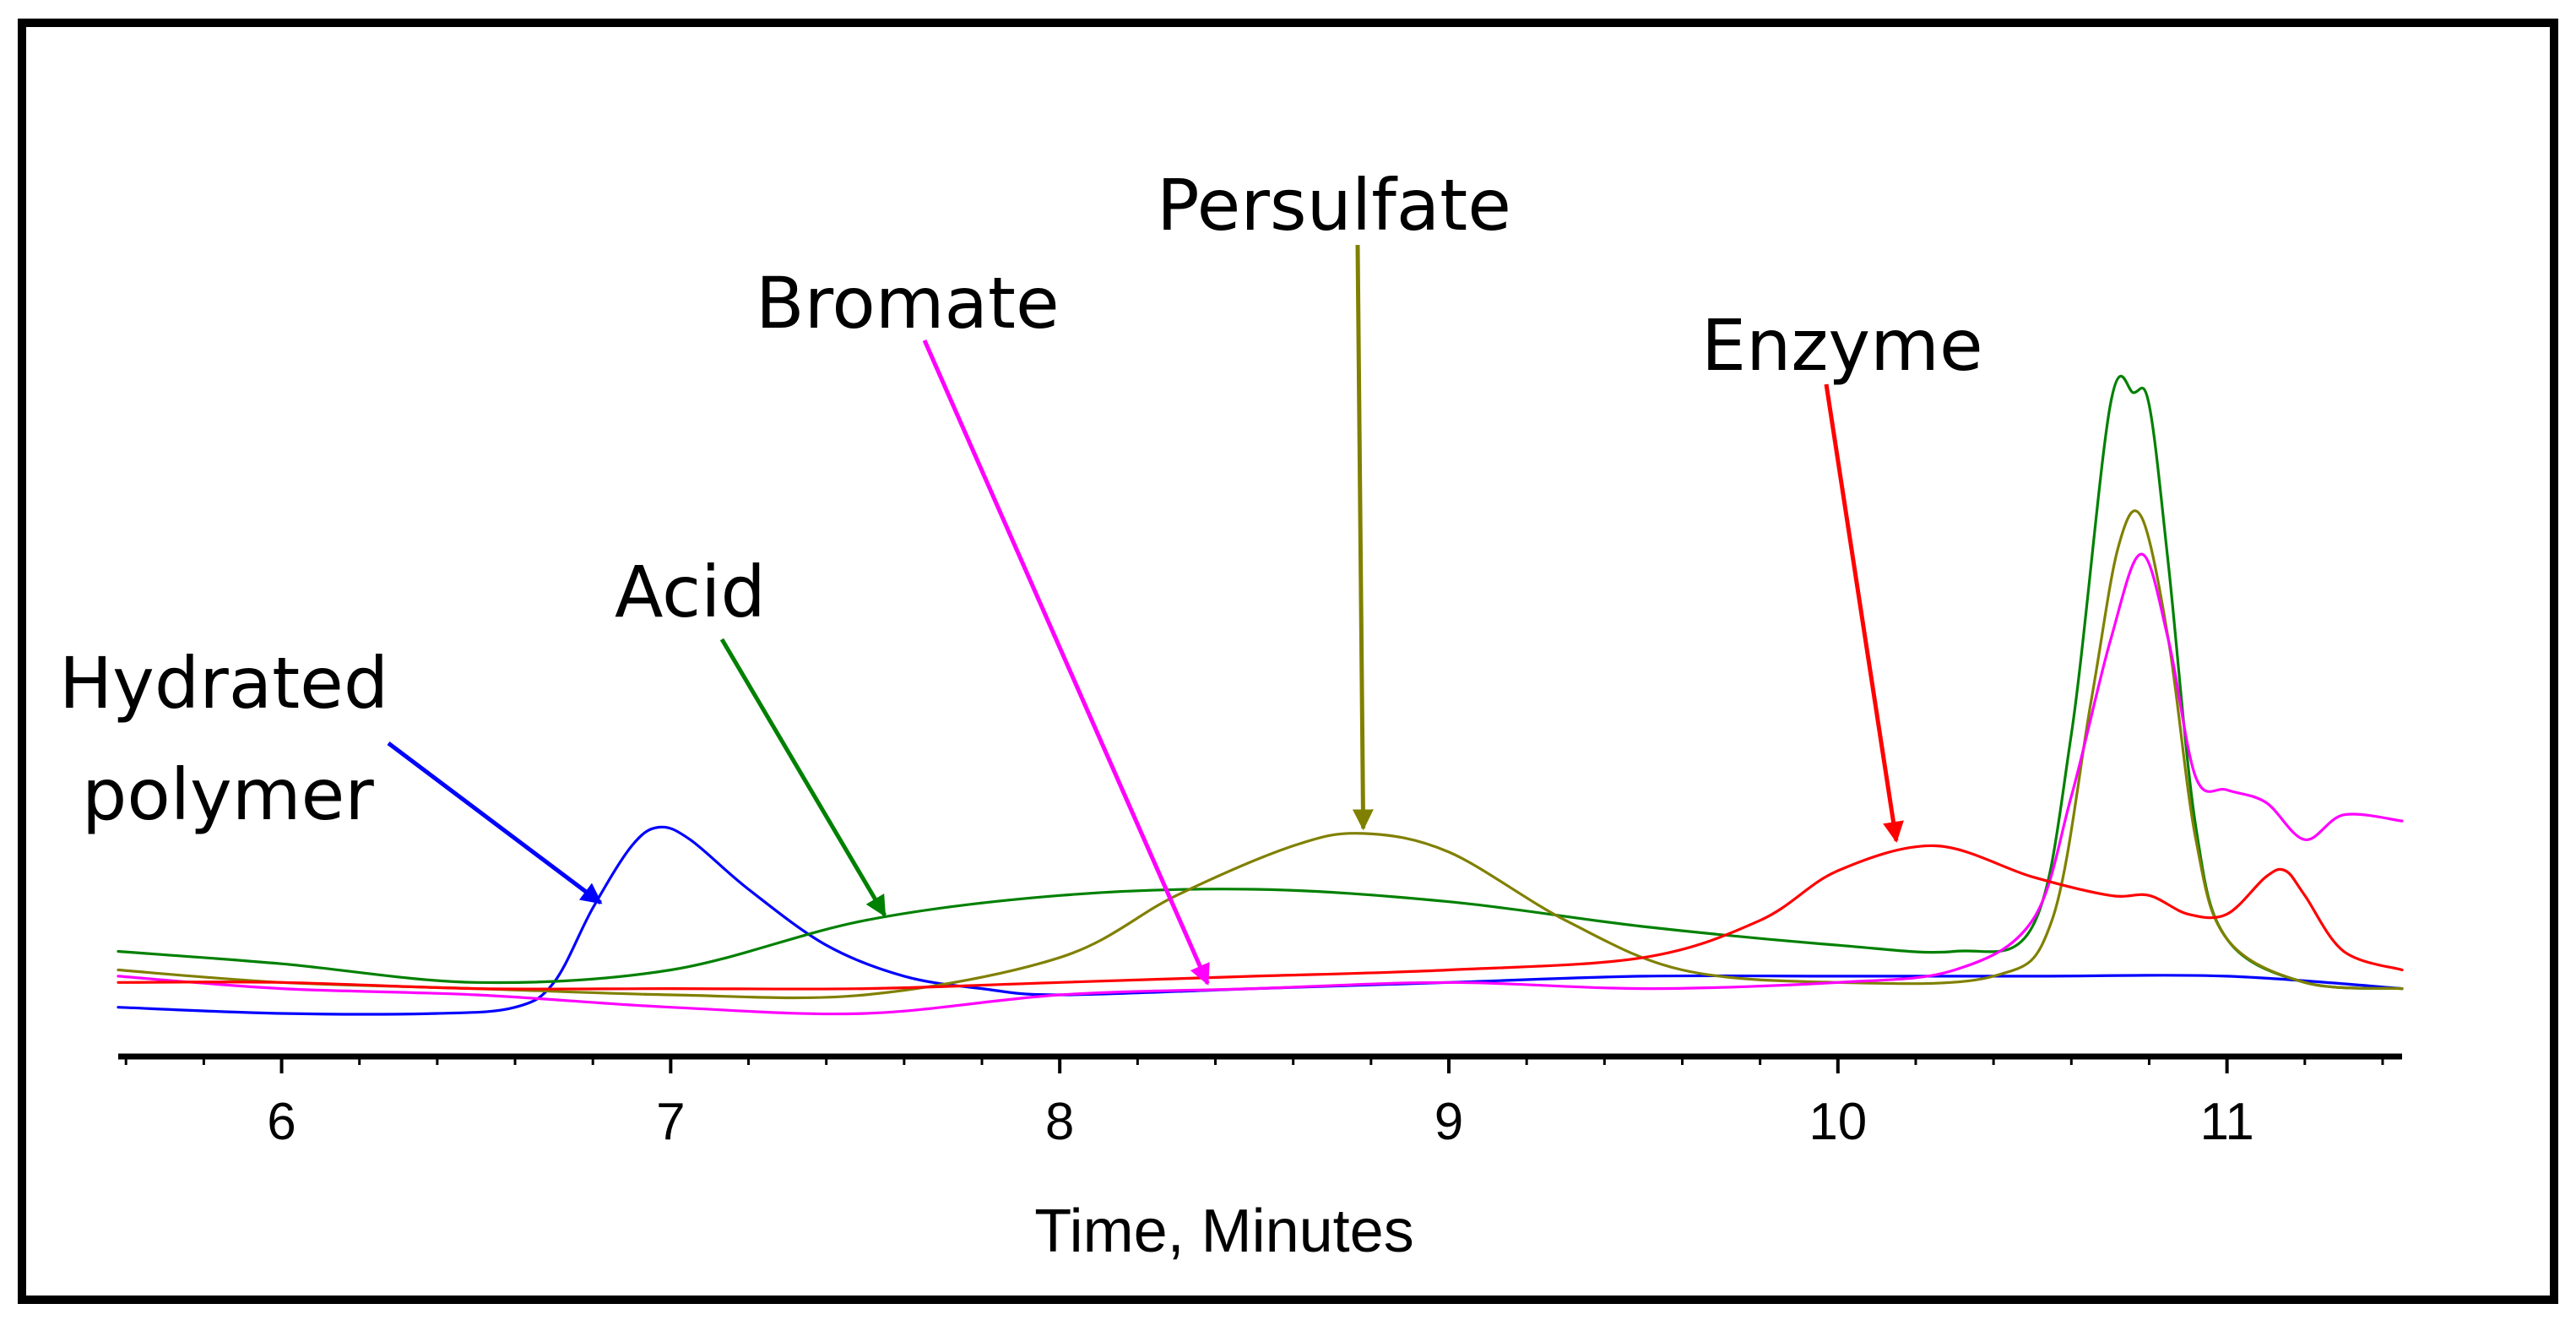  What do you see at coordinates (1224, 1231) in the screenshot?
I see `x-axis-title: Time, Minutes` at bounding box center [1224, 1231].